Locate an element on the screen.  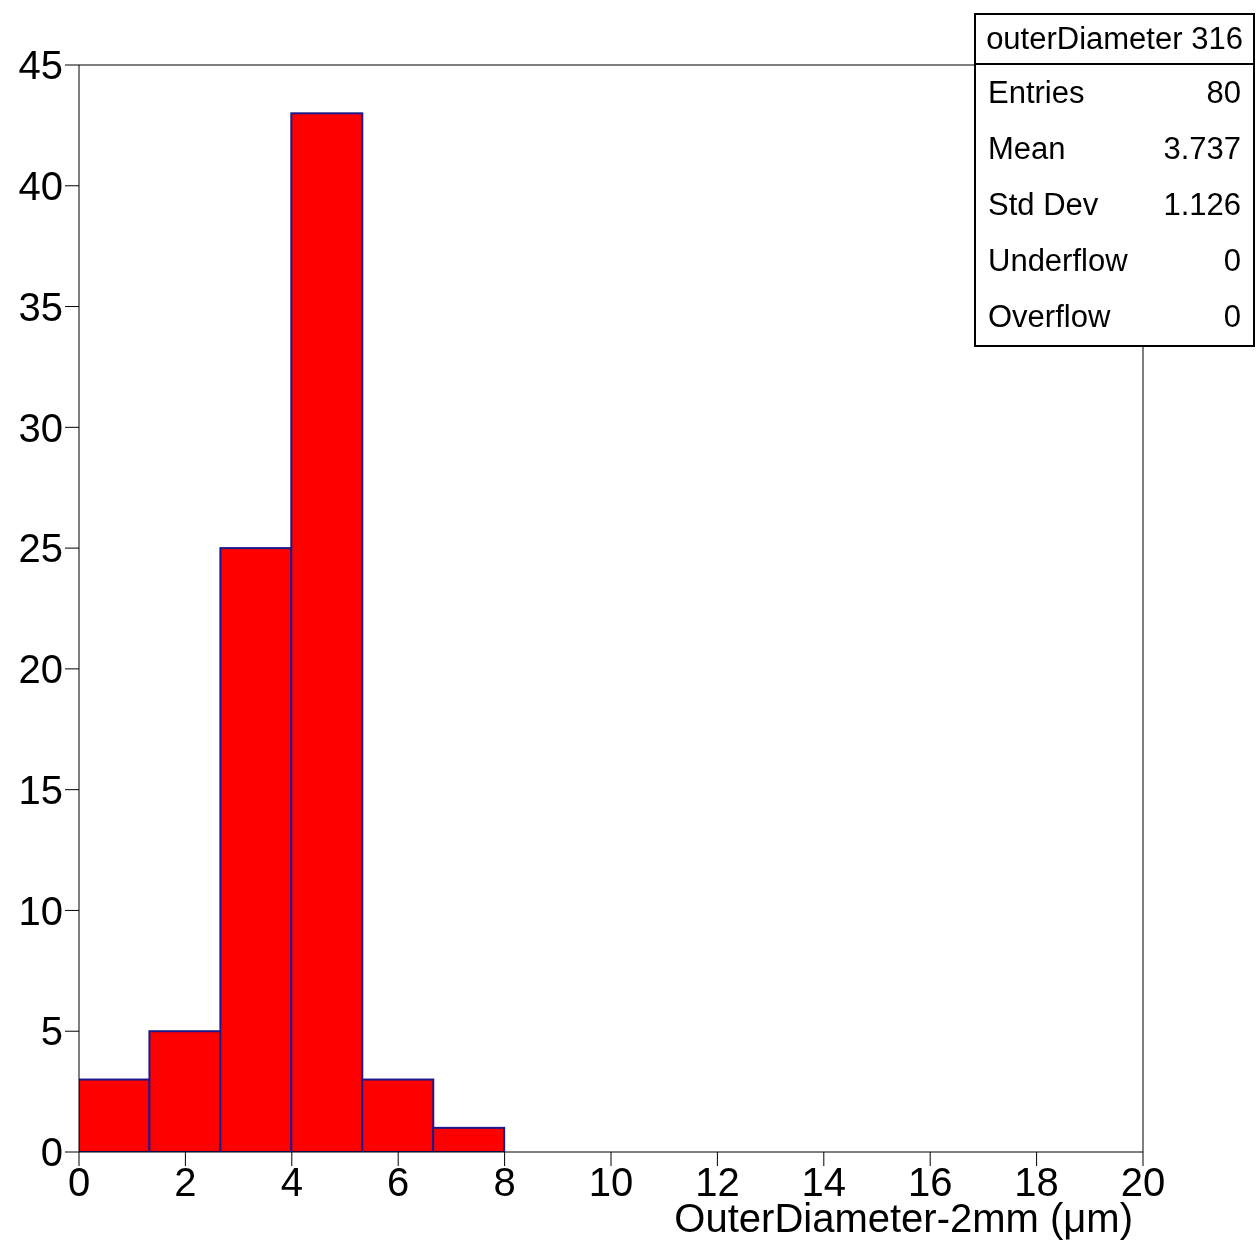
y-tick-label: 40 is located at coordinates (40, 185).